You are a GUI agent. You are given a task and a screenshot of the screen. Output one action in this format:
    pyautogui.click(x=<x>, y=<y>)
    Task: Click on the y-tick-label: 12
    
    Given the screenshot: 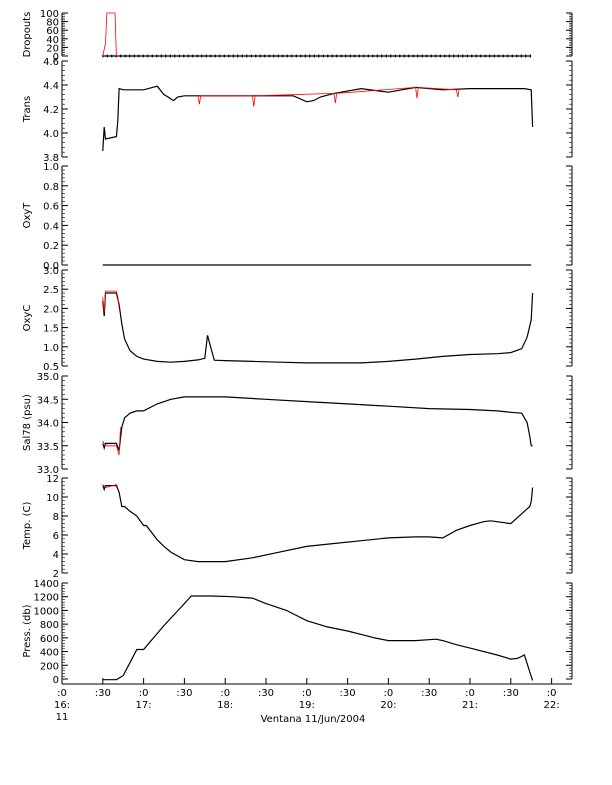 What is the action you would take?
    pyautogui.click(x=52, y=479)
    